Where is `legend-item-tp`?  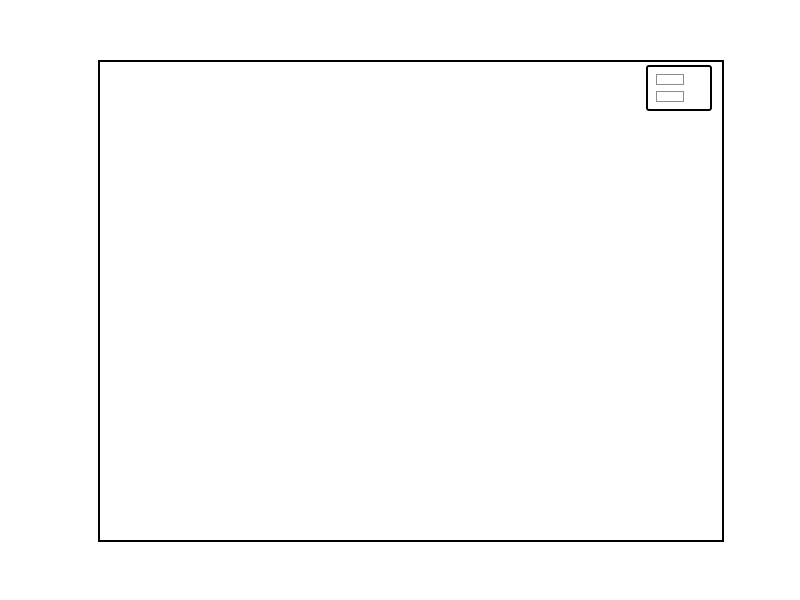 legend-item-tp is located at coordinates (679, 79).